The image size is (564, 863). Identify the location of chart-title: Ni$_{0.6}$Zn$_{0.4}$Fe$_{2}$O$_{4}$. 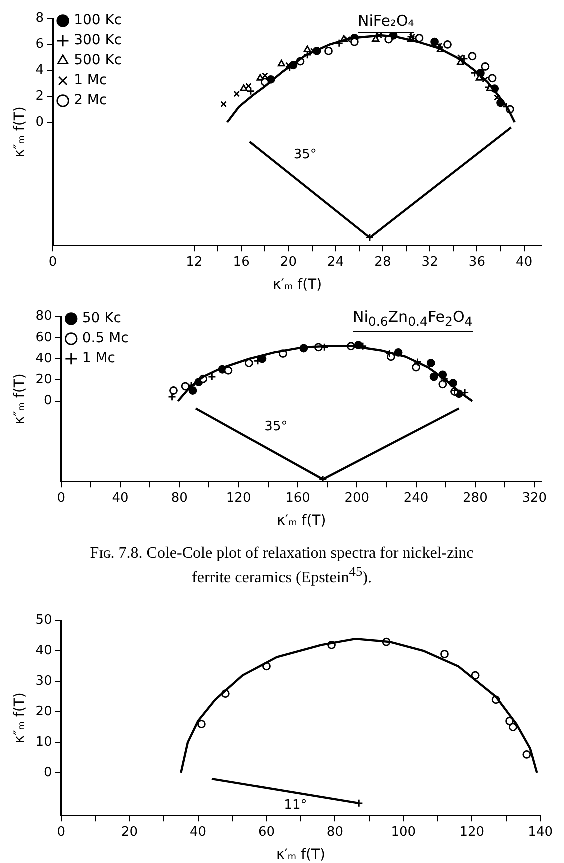
(413, 320).